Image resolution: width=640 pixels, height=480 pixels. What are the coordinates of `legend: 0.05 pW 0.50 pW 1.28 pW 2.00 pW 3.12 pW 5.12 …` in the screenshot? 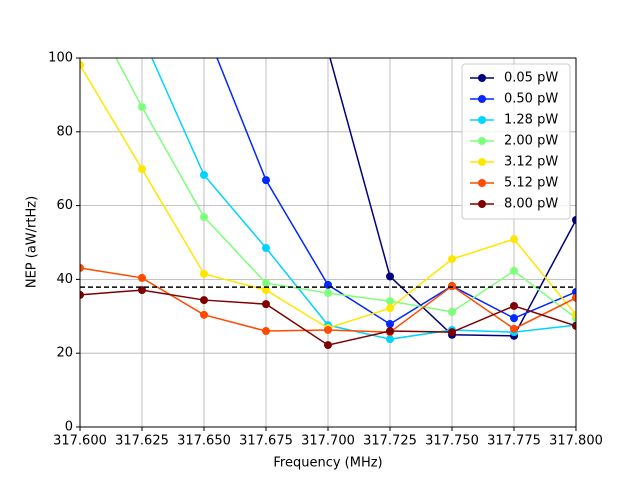 It's located at (516, 141).